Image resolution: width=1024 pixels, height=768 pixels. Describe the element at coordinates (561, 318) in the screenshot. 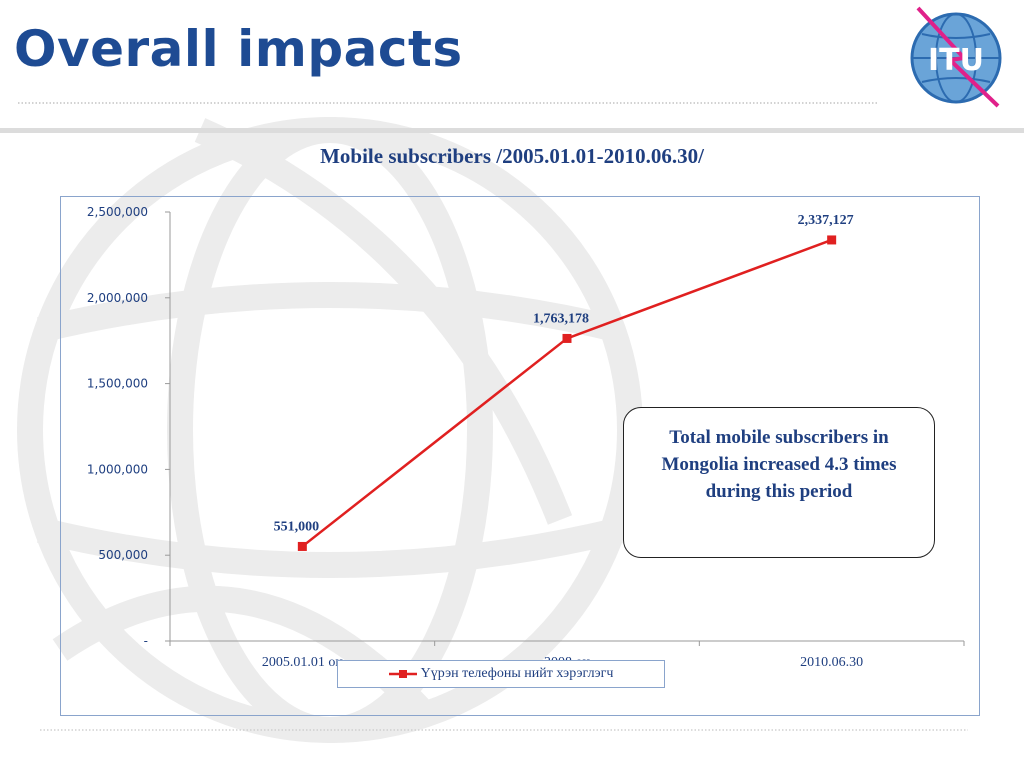

I see `data-label: 1,763,178` at that location.